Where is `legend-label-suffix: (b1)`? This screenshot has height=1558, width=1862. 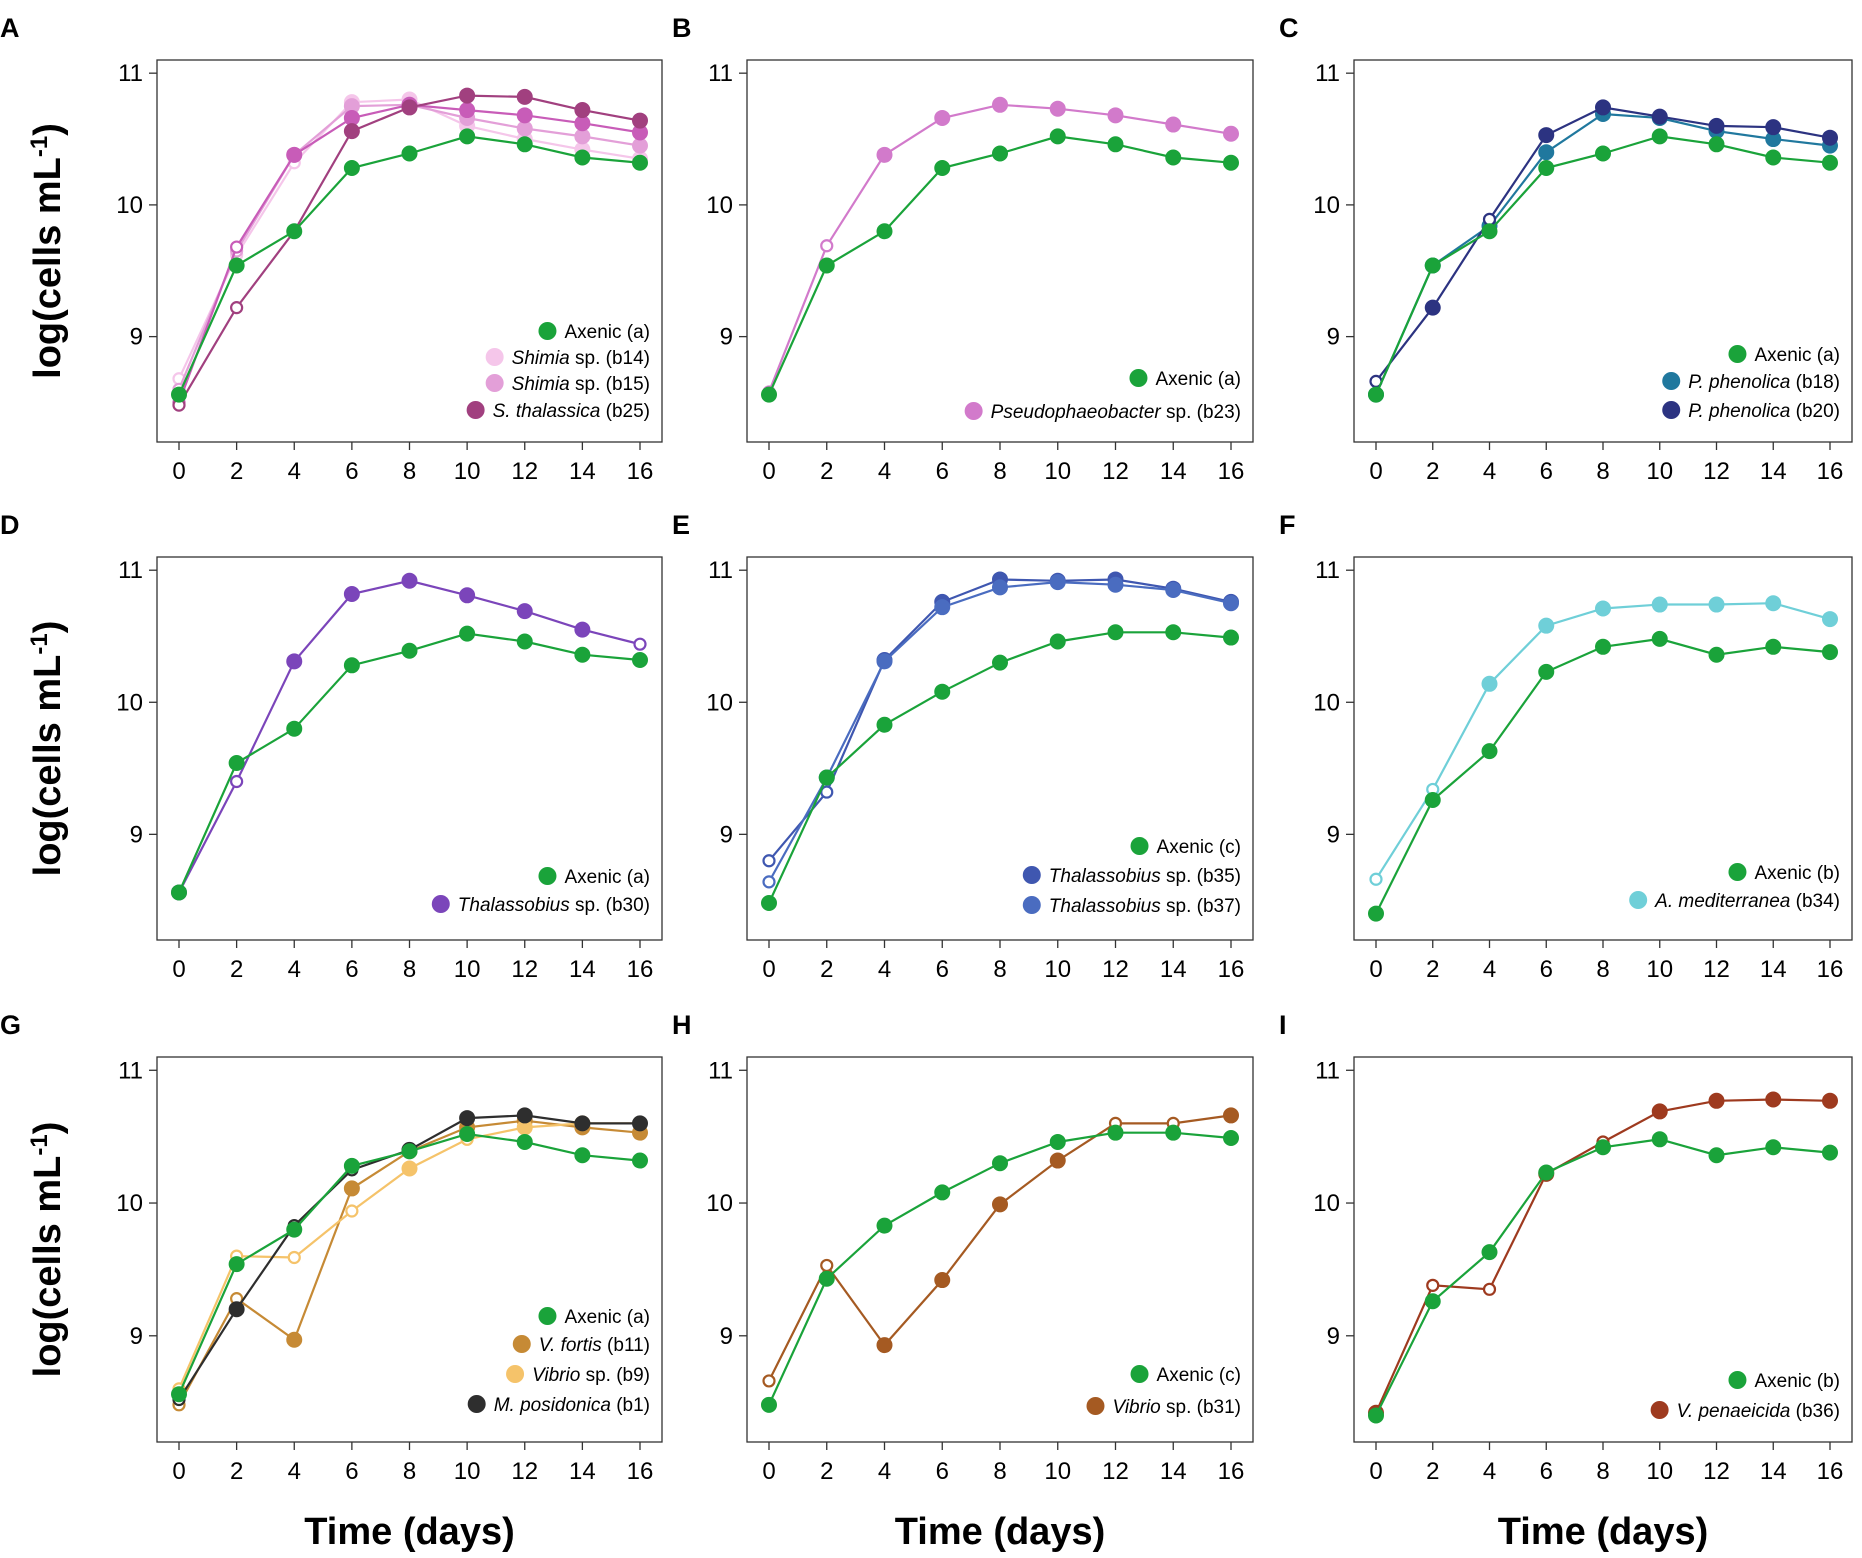
legend-label-suffix: (b1) is located at coordinates (630, 1405).